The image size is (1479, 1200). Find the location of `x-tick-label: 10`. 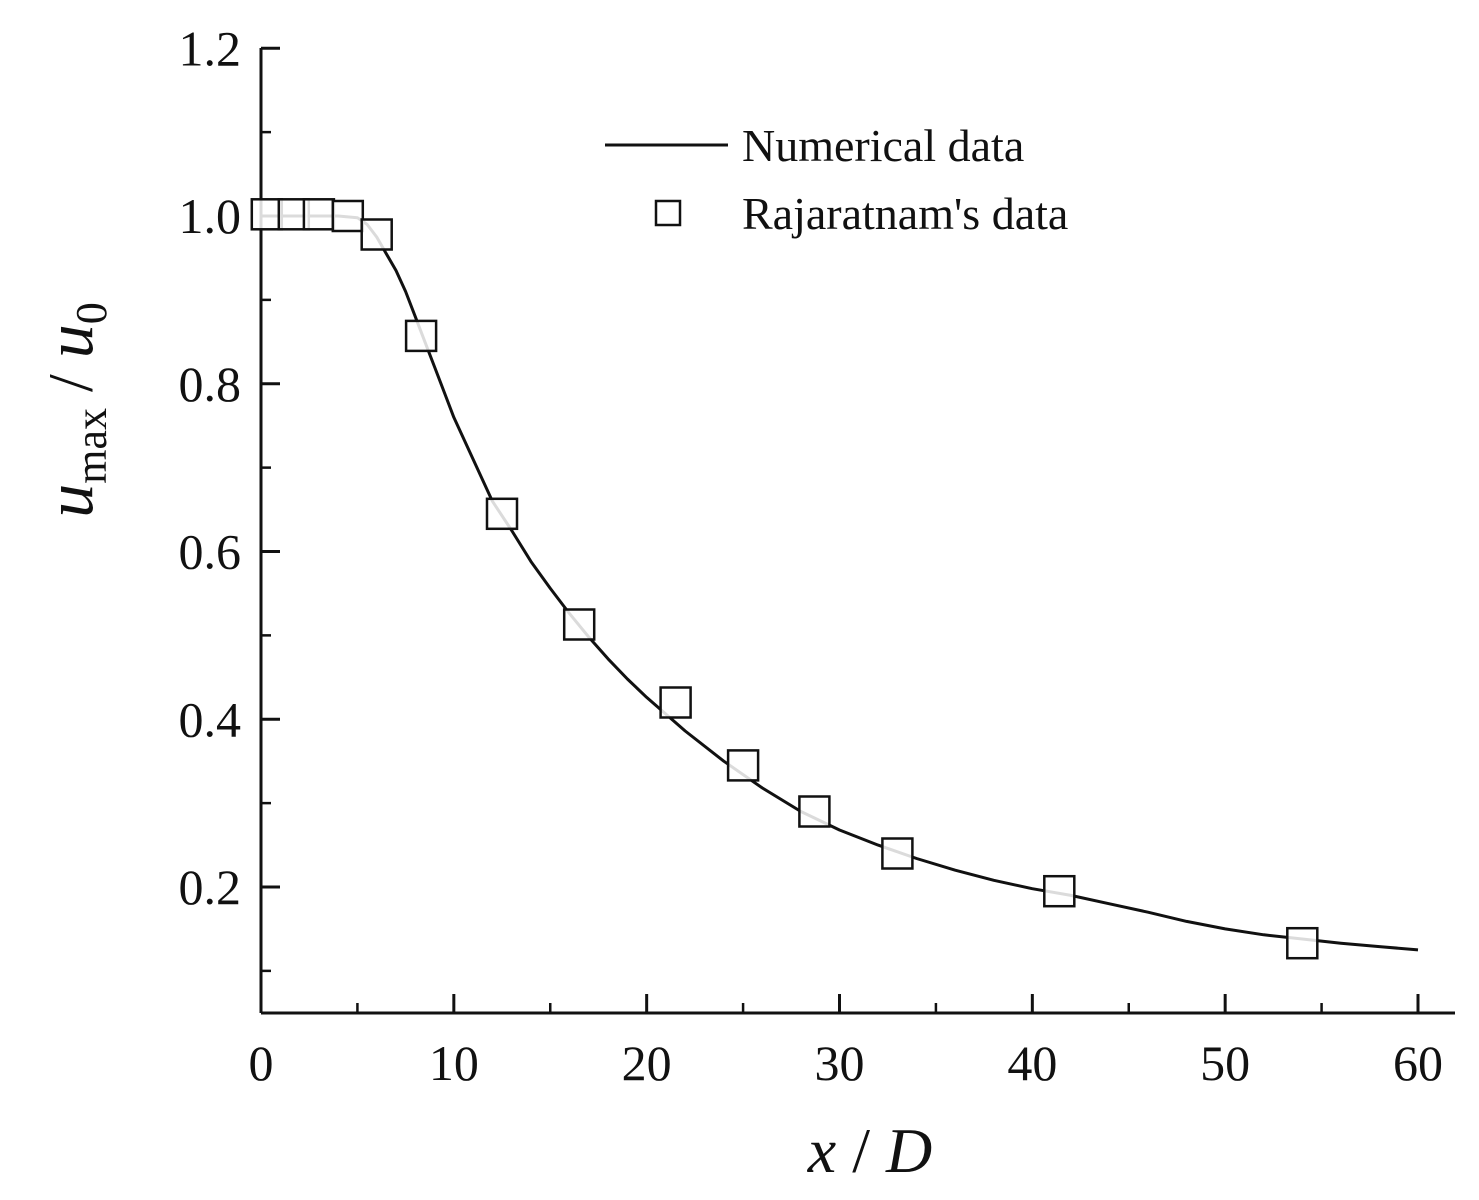

x-tick-label: 10 is located at coordinates (454, 1063).